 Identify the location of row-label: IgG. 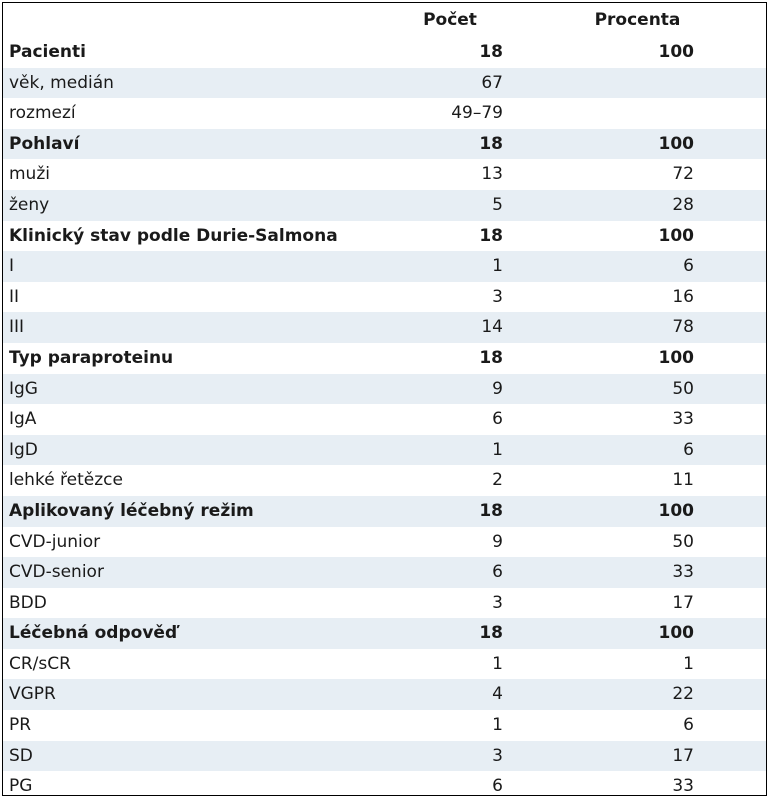
(197, 389).